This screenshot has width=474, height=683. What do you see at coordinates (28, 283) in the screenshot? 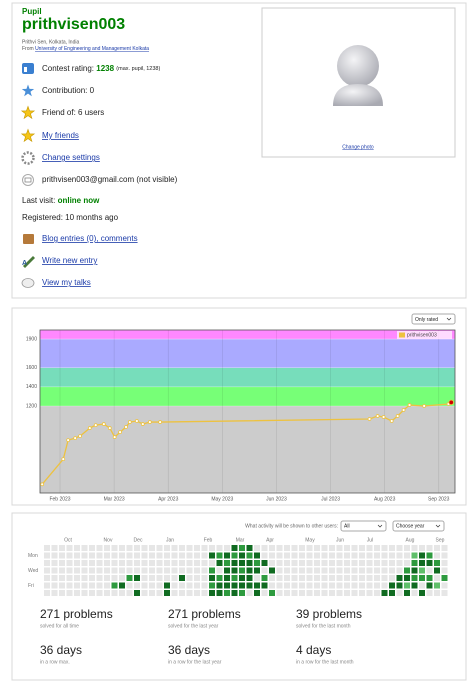
I see `talks-icon` at bounding box center [28, 283].